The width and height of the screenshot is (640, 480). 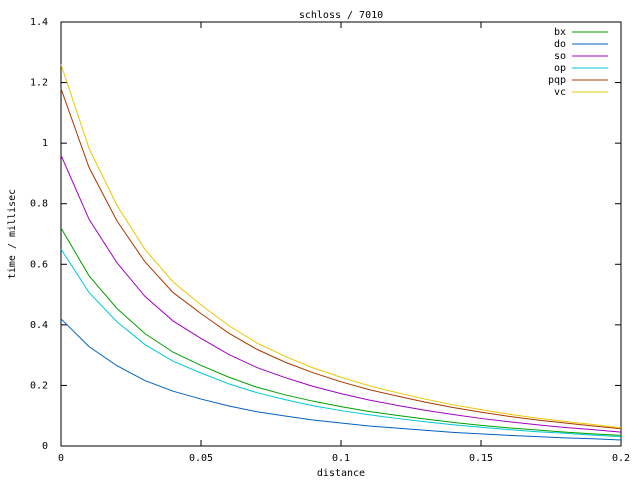 I want to click on x-tick-label: 0, so click(x=61, y=458).